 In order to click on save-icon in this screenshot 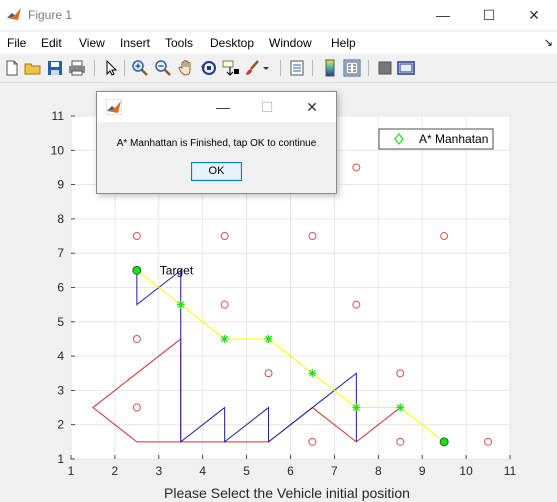, I will do `click(55, 68)`.